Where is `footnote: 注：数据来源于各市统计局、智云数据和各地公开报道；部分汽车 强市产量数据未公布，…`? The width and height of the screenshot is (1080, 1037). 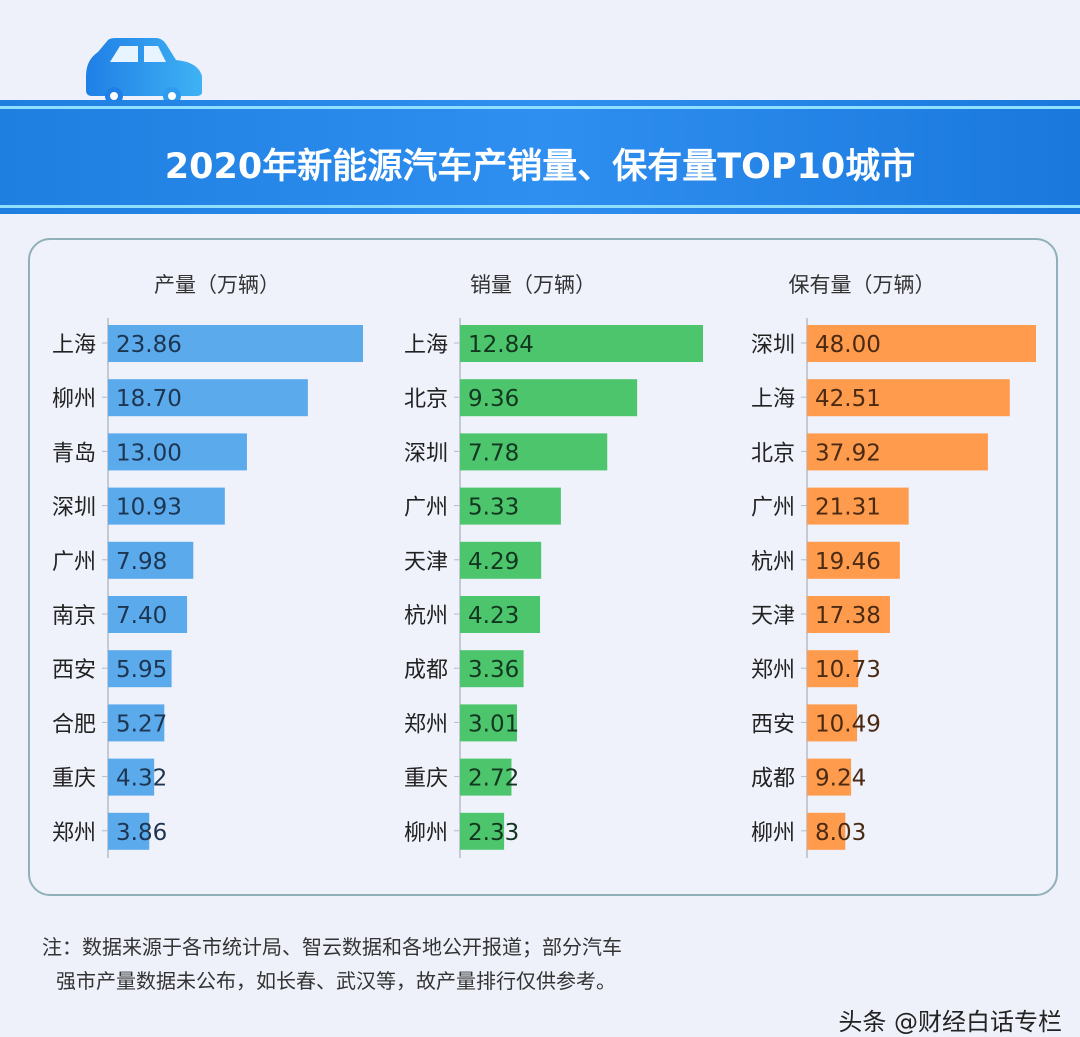 footnote: 注：数据来源于各市统计局、智云数据和各地公开报道；部分汽车 强市产量数据未公布，… is located at coordinates (332, 964).